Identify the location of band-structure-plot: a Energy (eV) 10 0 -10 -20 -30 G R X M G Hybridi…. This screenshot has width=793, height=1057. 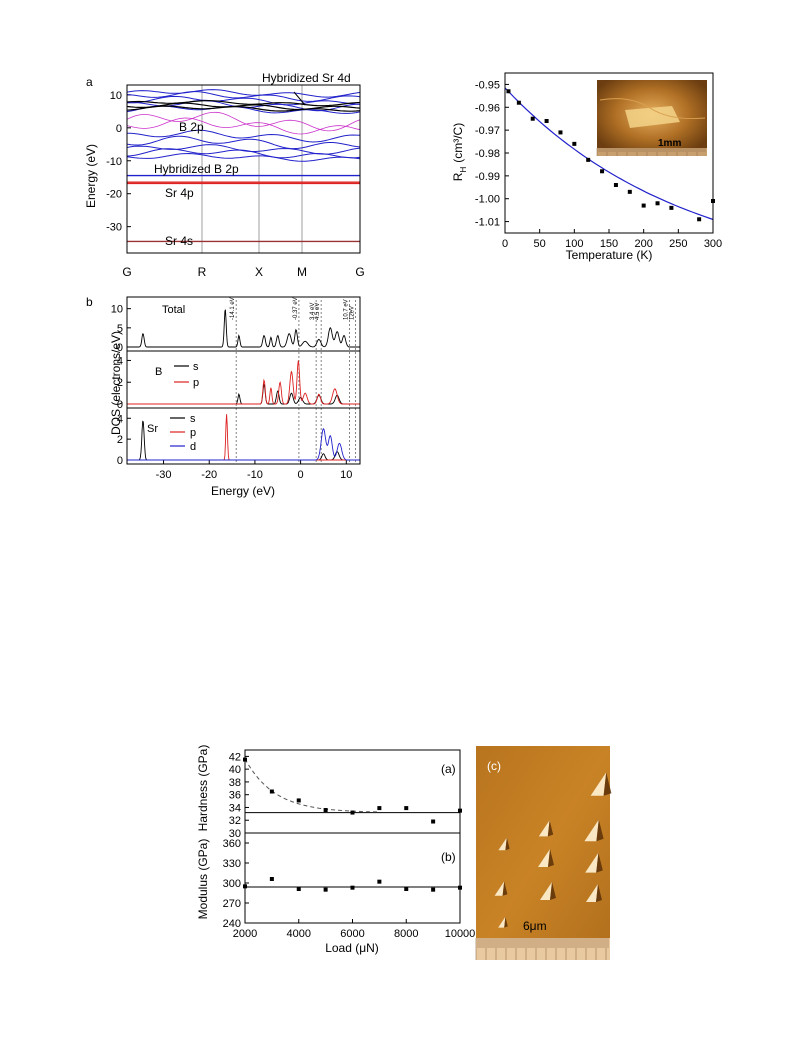
(224, 175).